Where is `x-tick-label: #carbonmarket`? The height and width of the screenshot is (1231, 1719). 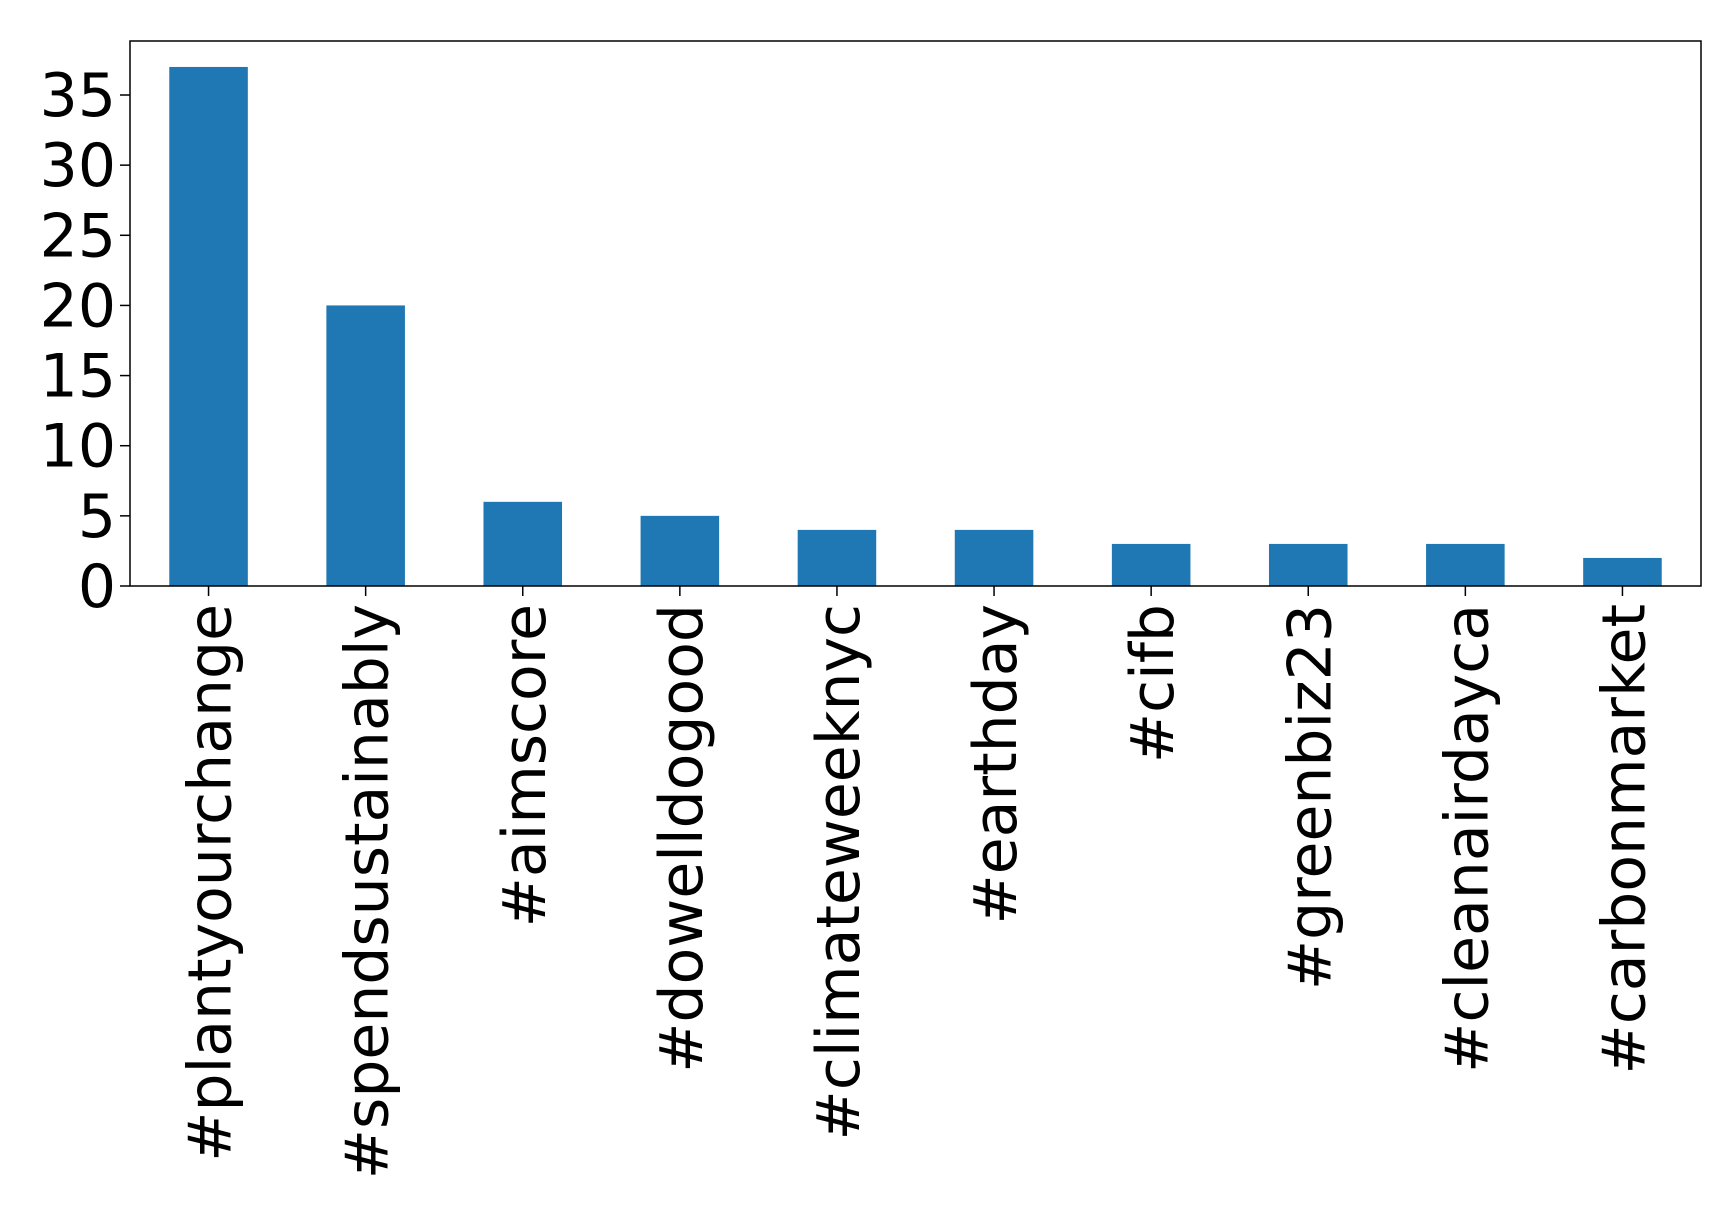 x-tick-label: #carbonmarket is located at coordinates (1624, 839).